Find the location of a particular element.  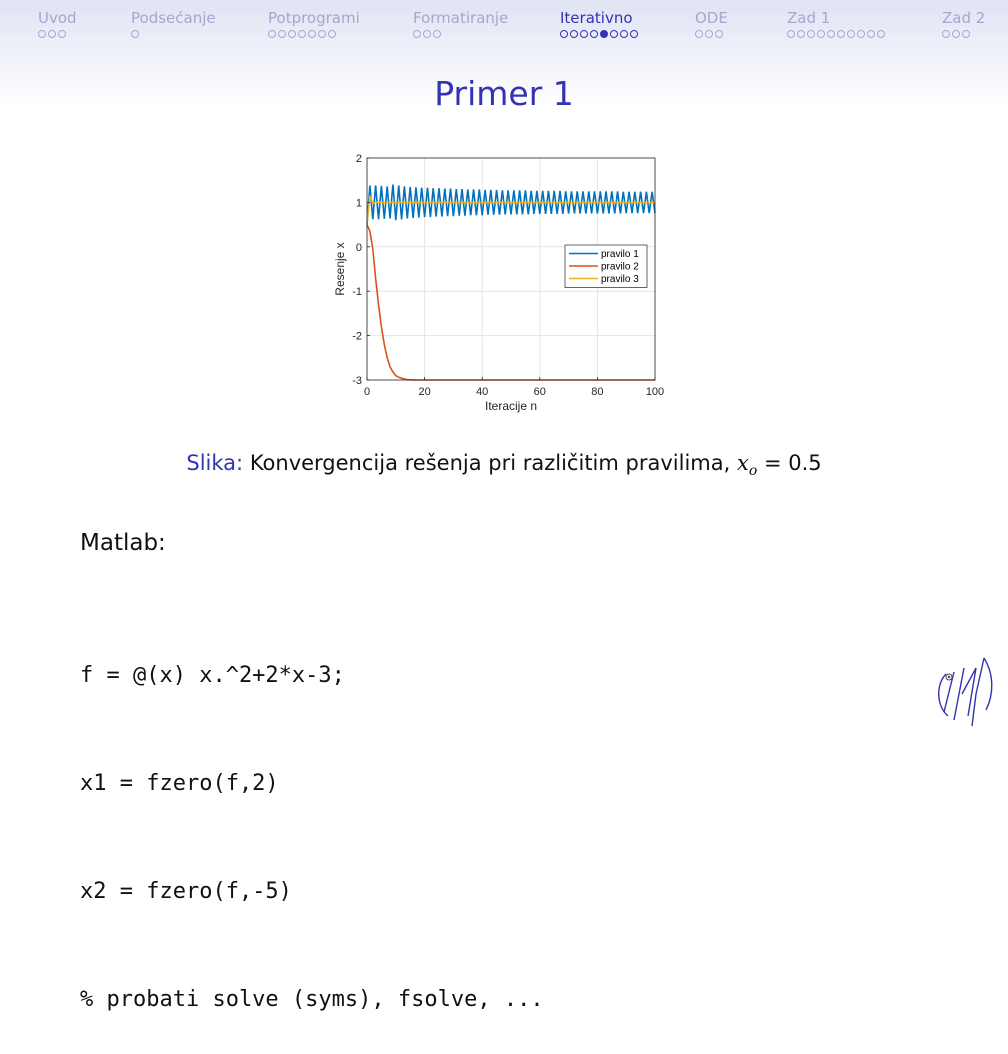

nav-section: Iterativno is located at coordinates (599, 23).